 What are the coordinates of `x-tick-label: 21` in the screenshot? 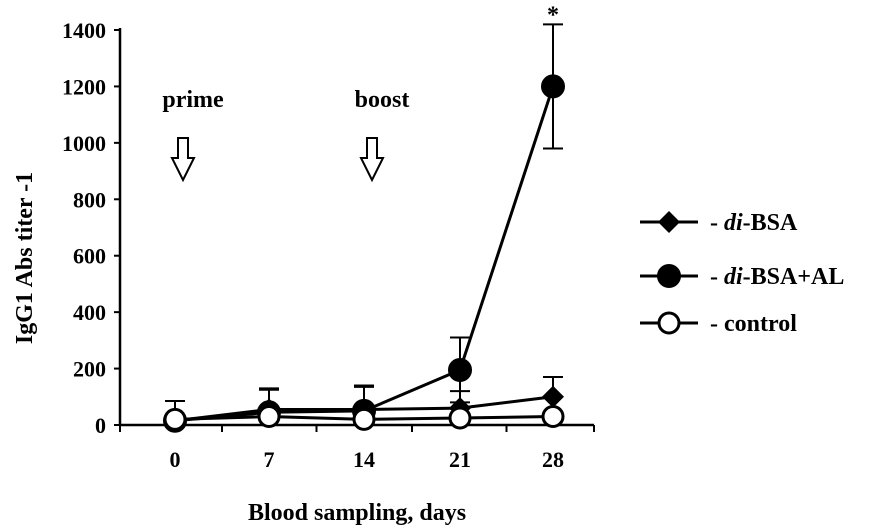 It's located at (460, 459).